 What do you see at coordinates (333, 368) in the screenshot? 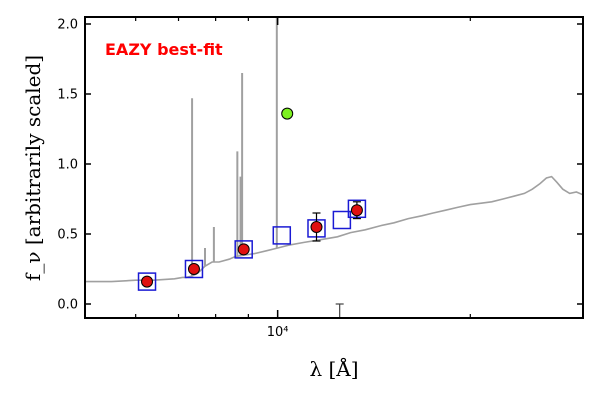
I see `x-axis-label: λ [Å]` at bounding box center [333, 368].